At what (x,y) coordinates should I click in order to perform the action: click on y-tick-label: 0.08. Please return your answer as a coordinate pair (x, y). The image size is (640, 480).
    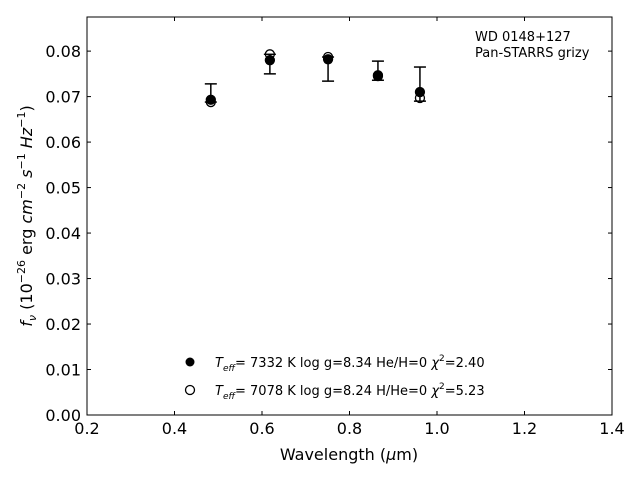
    Looking at the image, I should click on (63, 51).